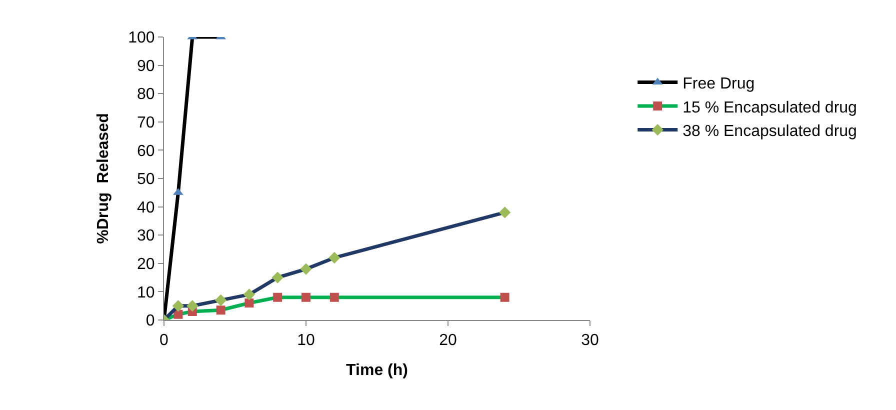 The width and height of the screenshot is (896, 410). I want to click on y-tick-label: 60, so click(146, 151).